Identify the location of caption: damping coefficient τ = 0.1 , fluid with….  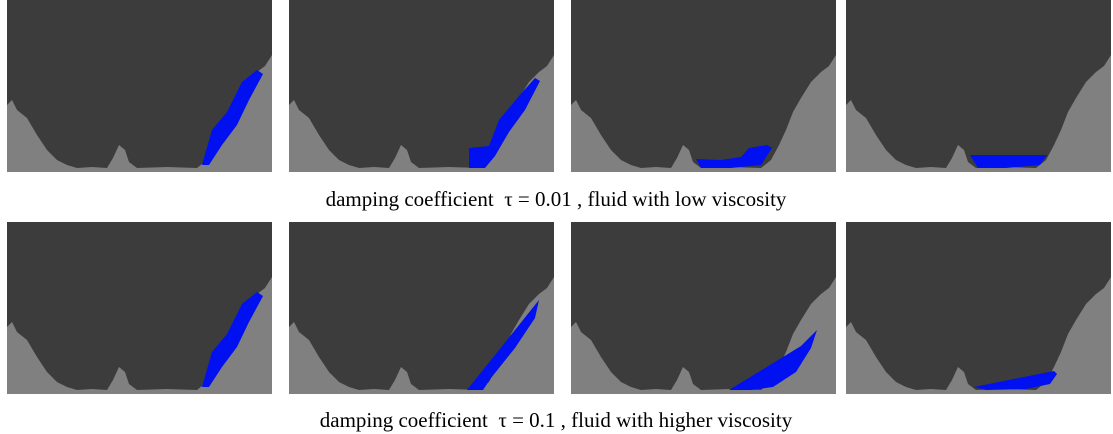
(556, 420).